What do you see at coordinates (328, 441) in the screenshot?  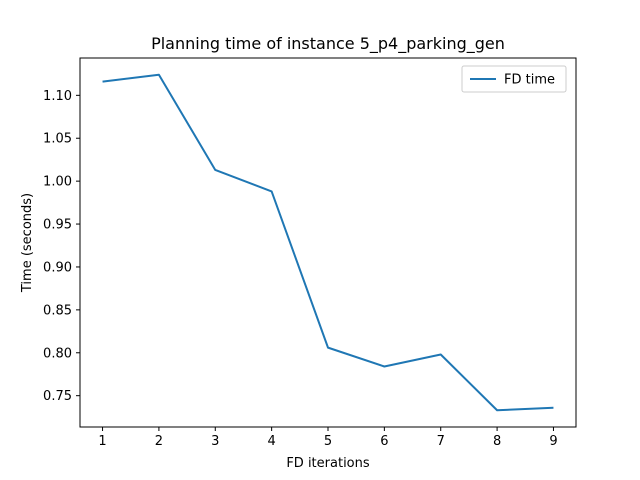 I see `x-tick-label: 5` at bounding box center [328, 441].